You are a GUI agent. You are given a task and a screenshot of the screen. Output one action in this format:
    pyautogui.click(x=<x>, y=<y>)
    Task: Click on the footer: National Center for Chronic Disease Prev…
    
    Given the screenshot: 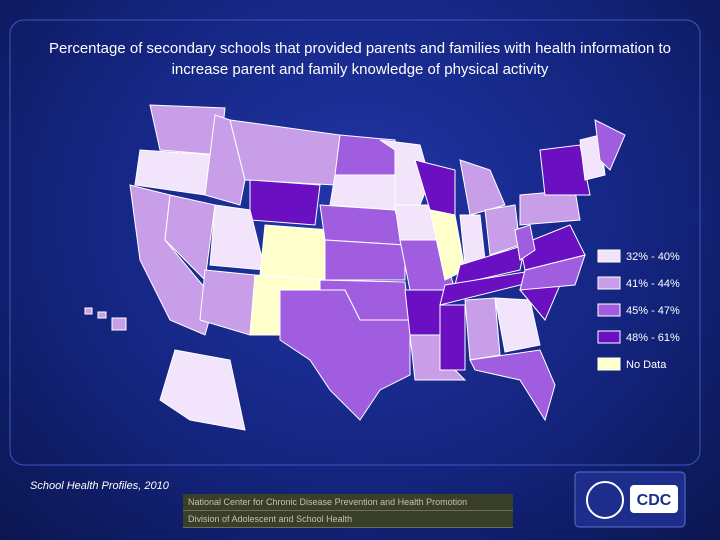 What is the action you would take?
    pyautogui.click(x=348, y=511)
    